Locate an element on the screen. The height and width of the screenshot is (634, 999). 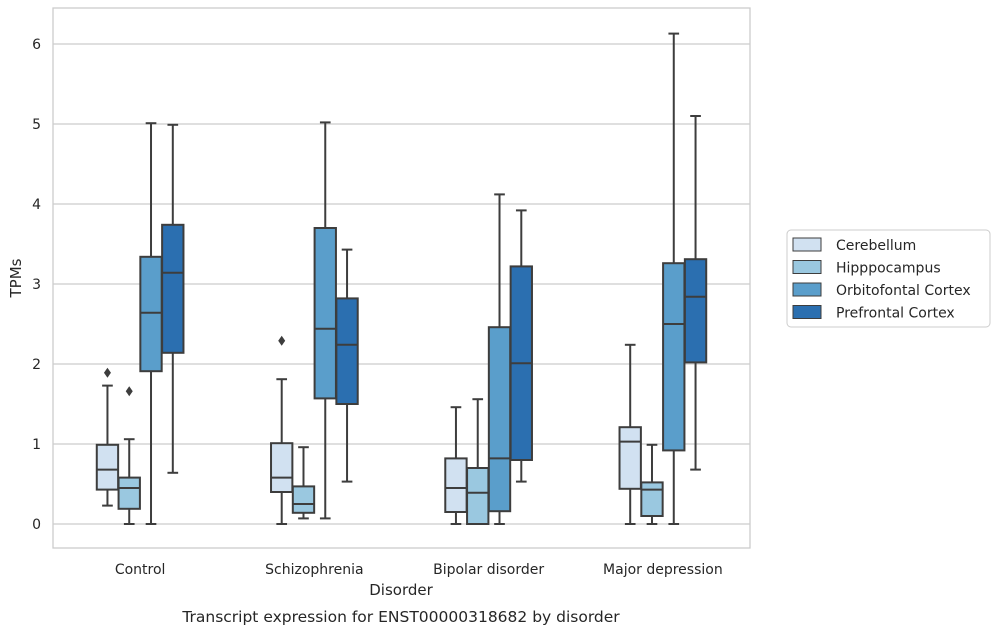
legend-frame is located at coordinates (888, 278).